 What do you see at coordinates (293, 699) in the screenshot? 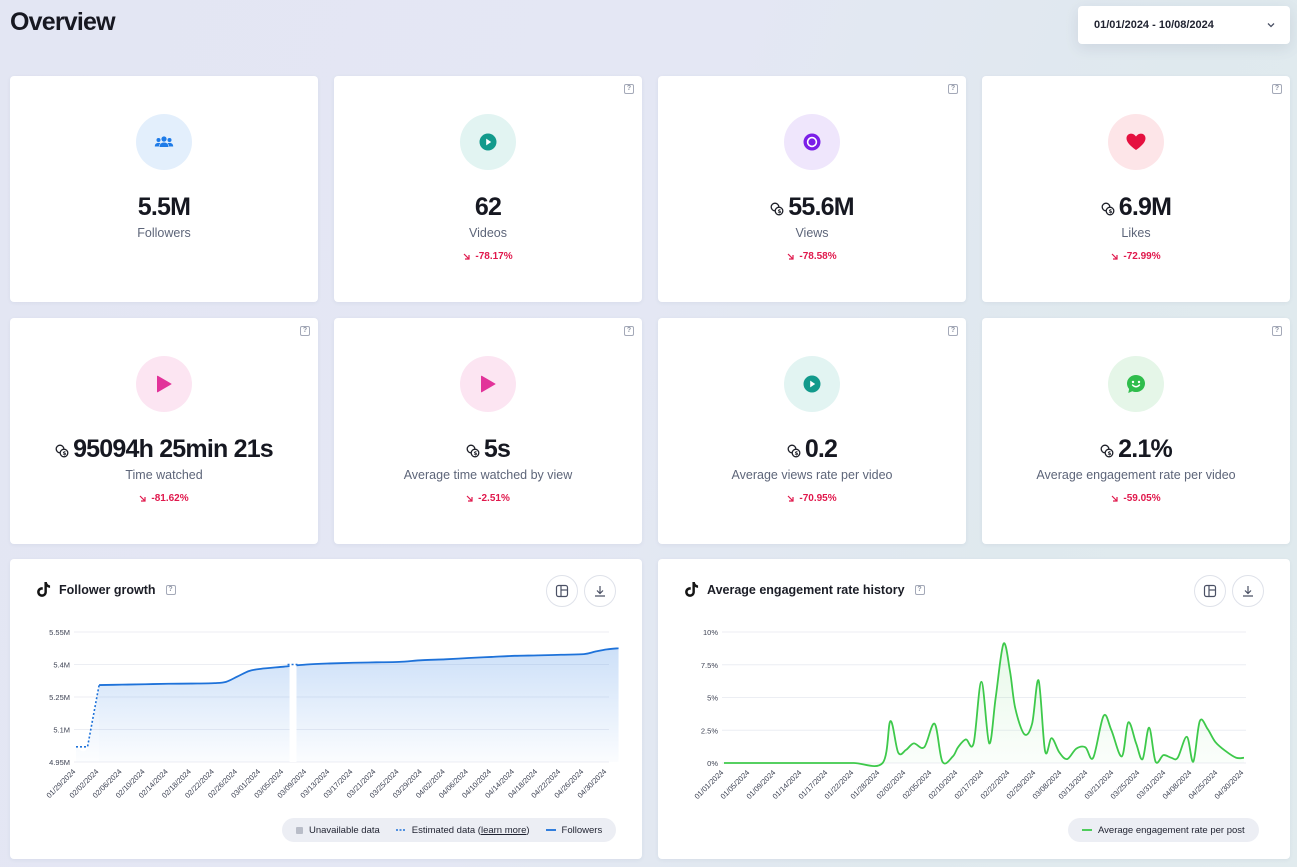
I see `unavailable-data-gap` at bounding box center [293, 699].